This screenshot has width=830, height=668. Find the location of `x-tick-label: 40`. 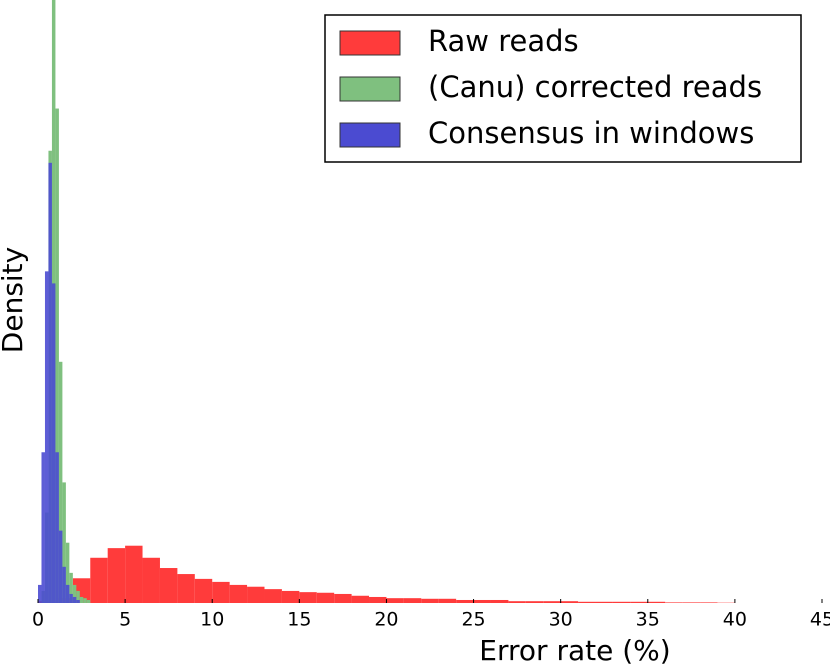

x-tick-label: 40 is located at coordinates (735, 620).